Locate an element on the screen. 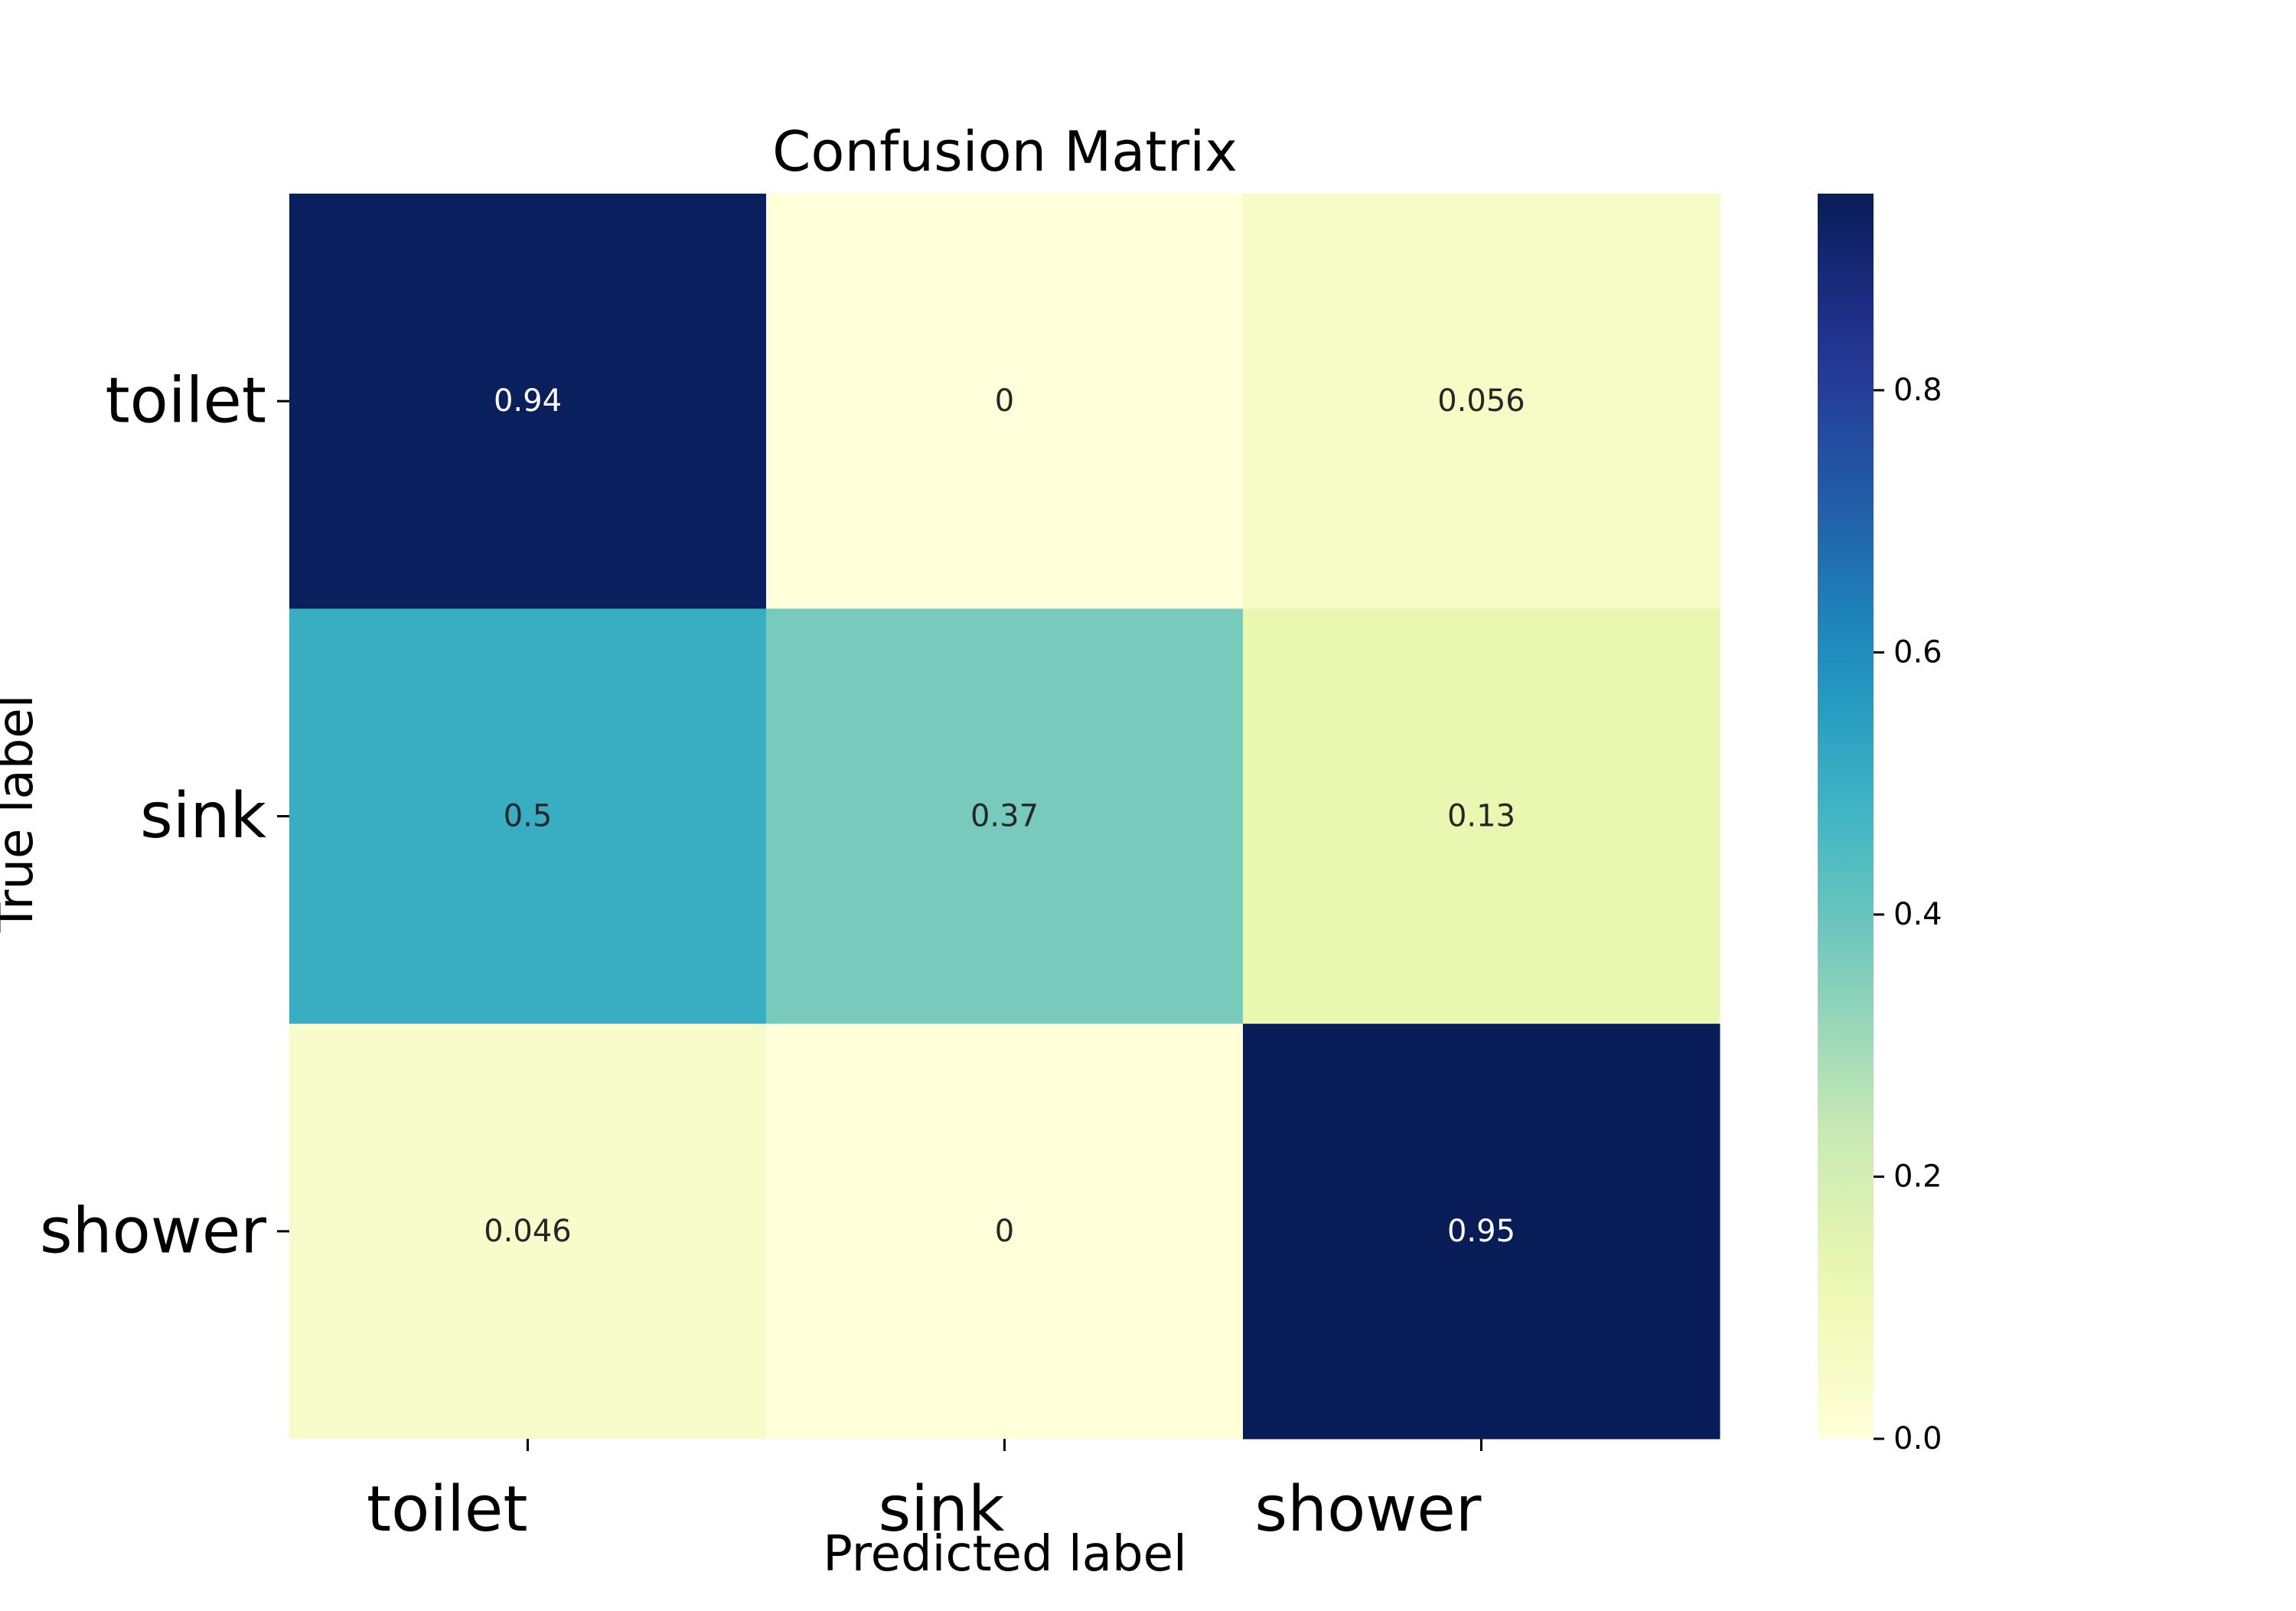 The width and height of the screenshot is (2296, 1611). y-axis-ticks: toilet sink shower is located at coordinates (164, 816).